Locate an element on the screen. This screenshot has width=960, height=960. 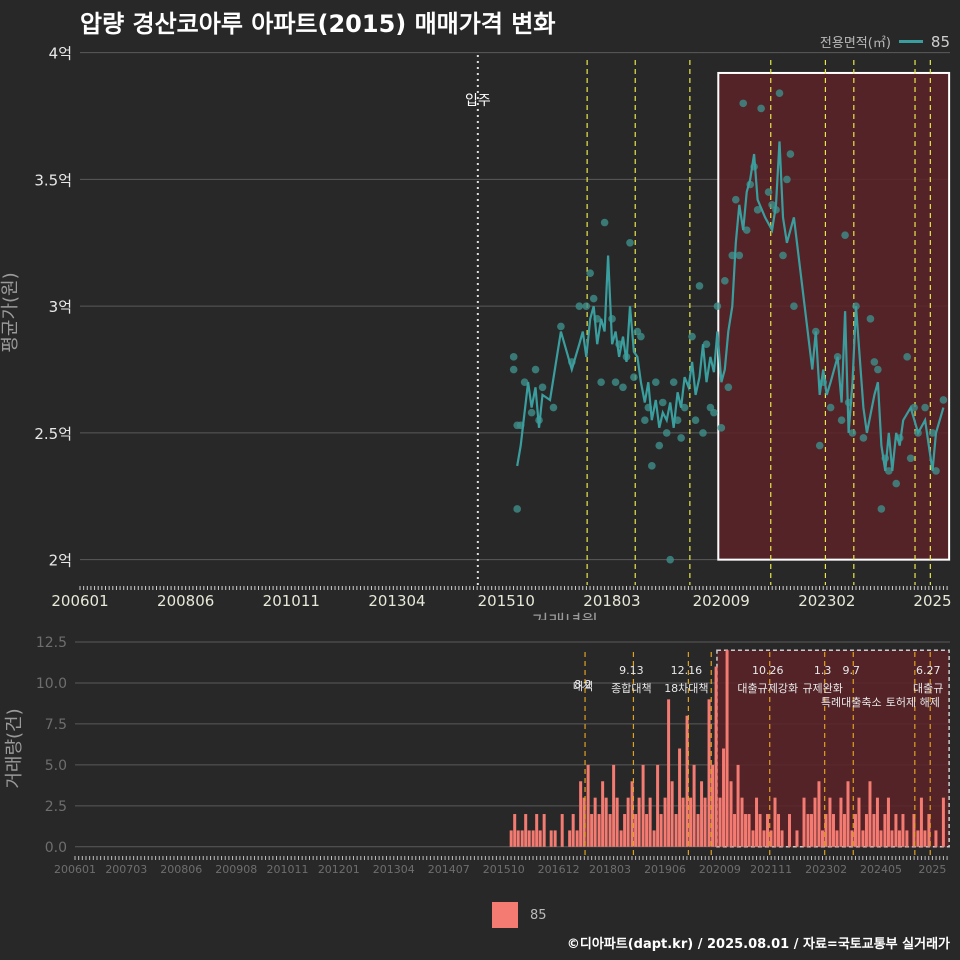
y-tick-label: 2.5억 is located at coordinates (53, 434).